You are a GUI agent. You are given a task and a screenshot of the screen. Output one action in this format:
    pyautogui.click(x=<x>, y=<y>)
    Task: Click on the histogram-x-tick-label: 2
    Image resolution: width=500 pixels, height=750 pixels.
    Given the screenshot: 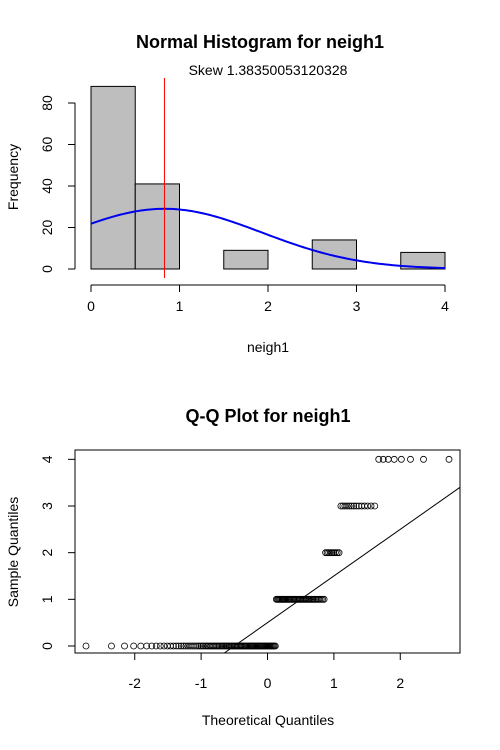 What is the action you would take?
    pyautogui.click(x=268, y=306)
    